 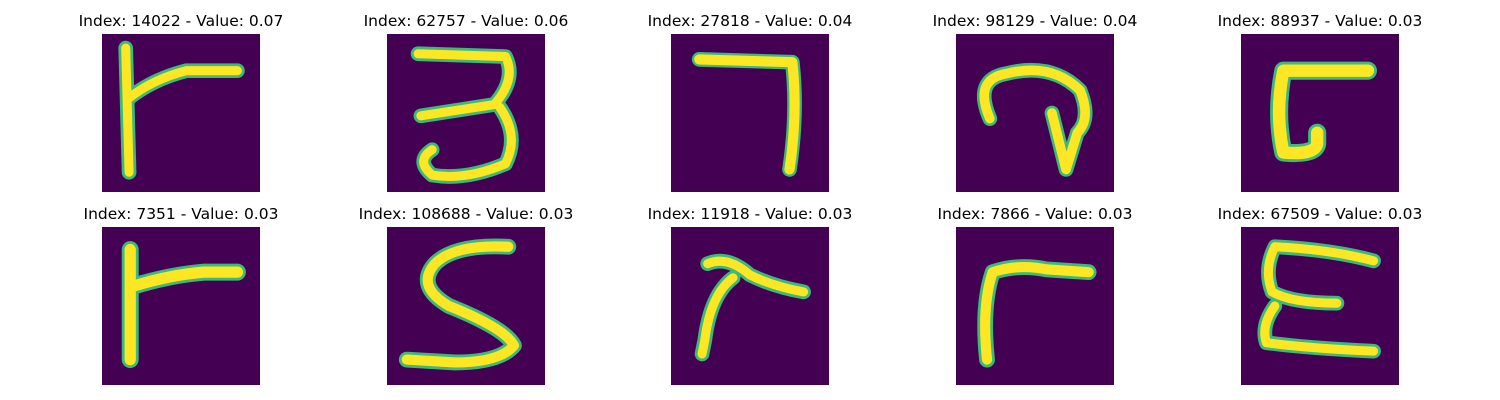 I want to click on sample-panel-10: Index: 67509 - Value: 0.03, so click(x=1320, y=295).